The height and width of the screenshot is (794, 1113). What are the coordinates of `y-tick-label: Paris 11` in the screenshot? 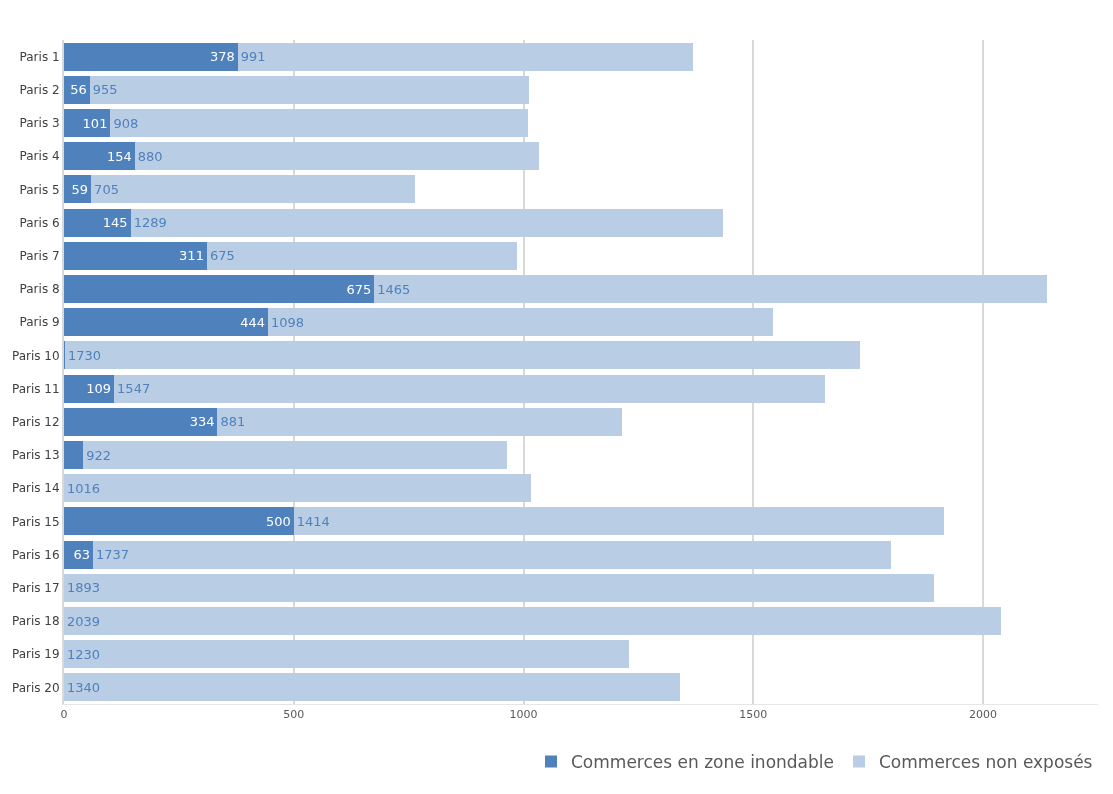 It's located at (35, 388).